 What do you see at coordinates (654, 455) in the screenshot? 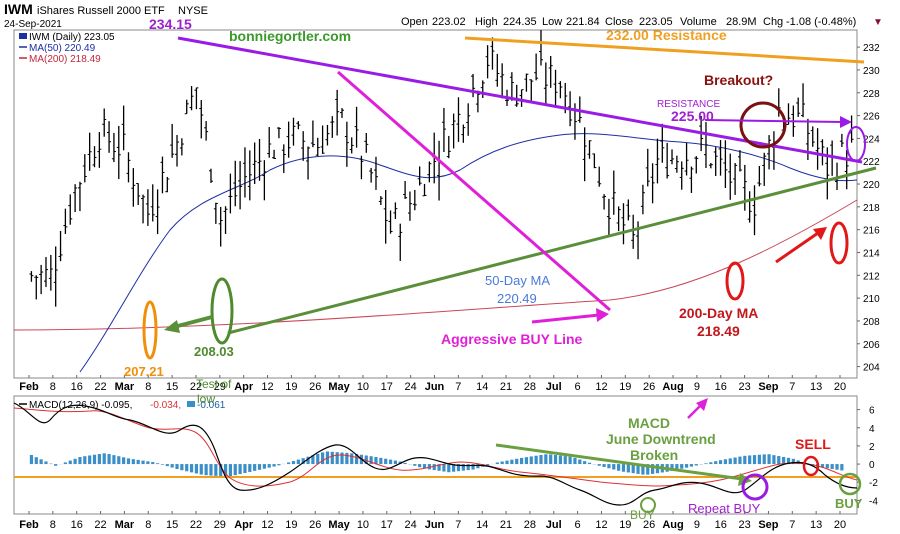
I see `macd-note-3: Broken` at bounding box center [654, 455].